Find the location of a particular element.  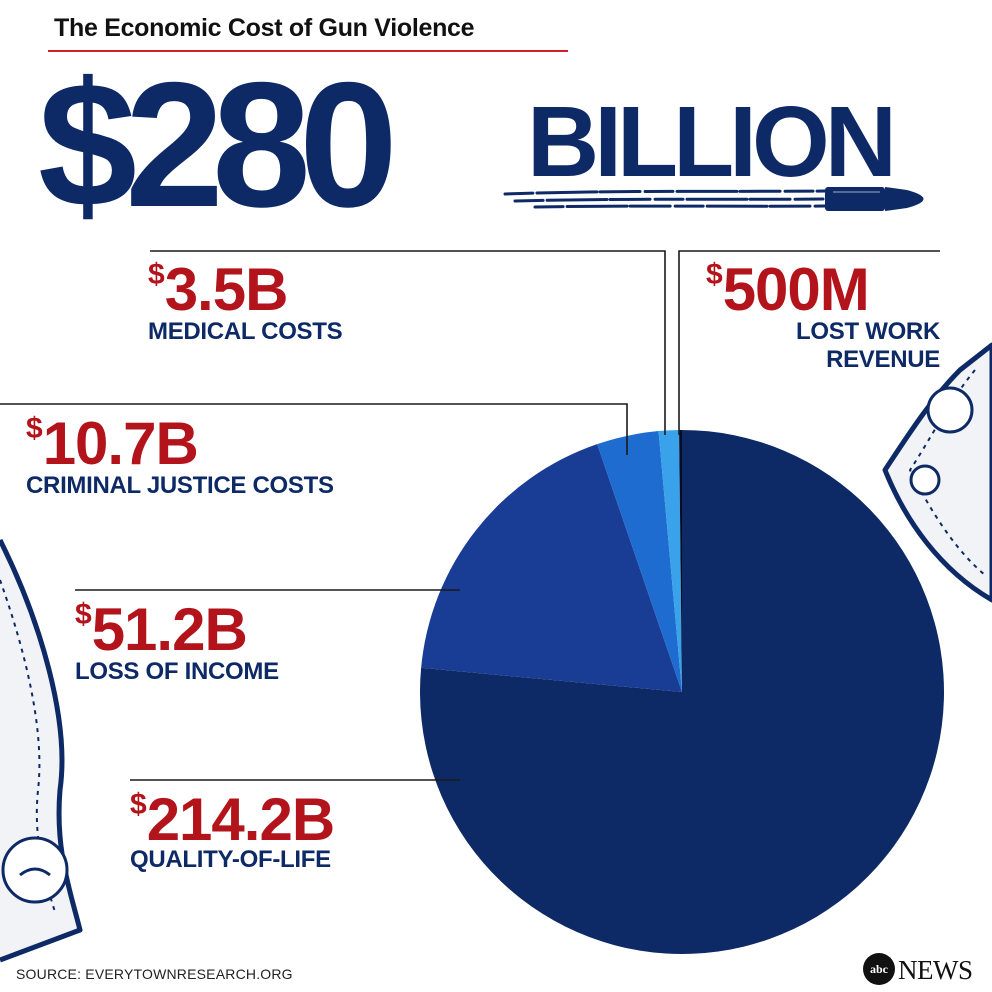

value-medical: $3.5B is located at coordinates (218, 289).